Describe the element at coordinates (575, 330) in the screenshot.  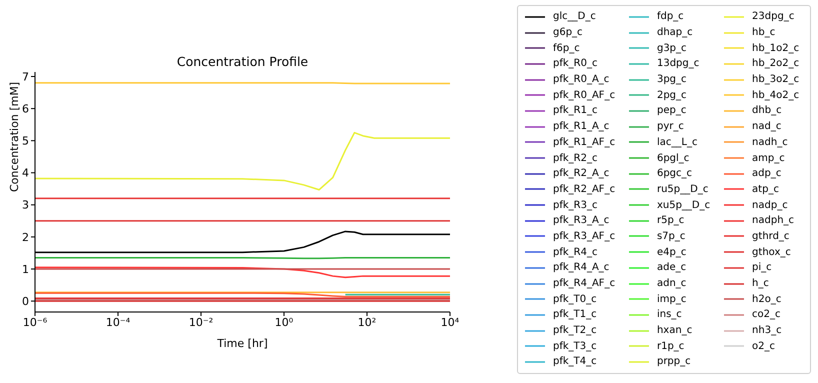
I see `legend-label: pfk_T2_c` at that location.